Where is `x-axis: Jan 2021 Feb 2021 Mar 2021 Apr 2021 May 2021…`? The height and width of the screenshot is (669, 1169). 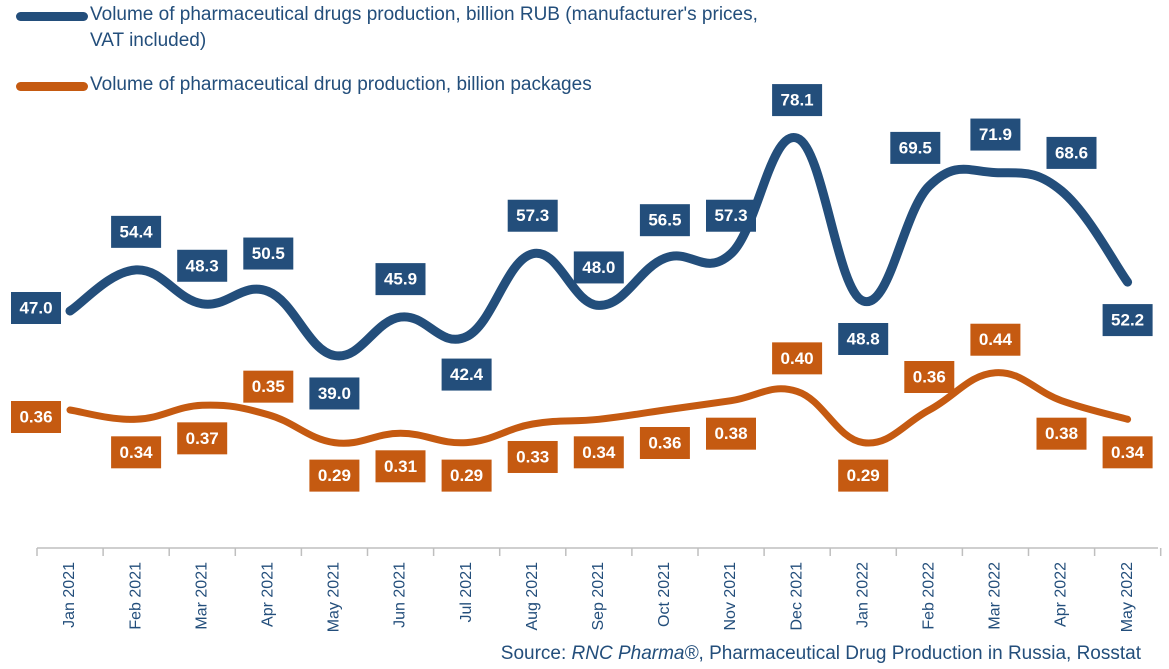 x-axis: Jan 2021 Feb 2021 Mar 2021 Apr 2021 May 2021… is located at coordinates (599, 589).